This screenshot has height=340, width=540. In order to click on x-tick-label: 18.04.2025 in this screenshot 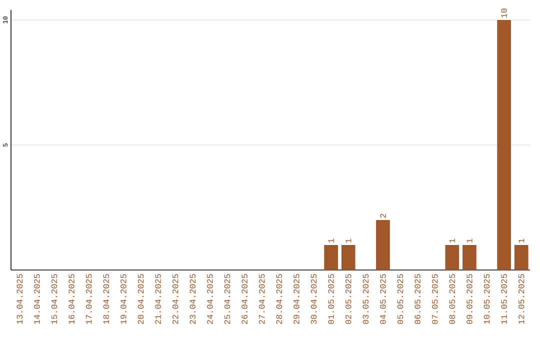, I will do `click(106, 299)`.